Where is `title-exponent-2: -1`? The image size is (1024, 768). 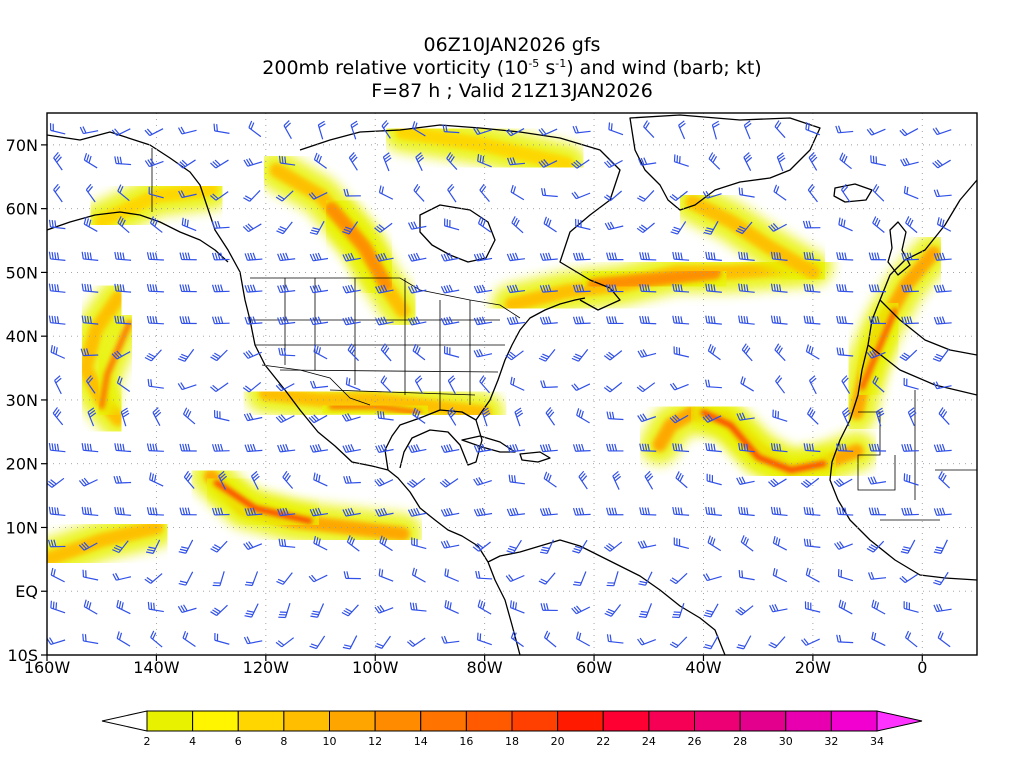 title-exponent-2: -1 is located at coordinates (561, 63).